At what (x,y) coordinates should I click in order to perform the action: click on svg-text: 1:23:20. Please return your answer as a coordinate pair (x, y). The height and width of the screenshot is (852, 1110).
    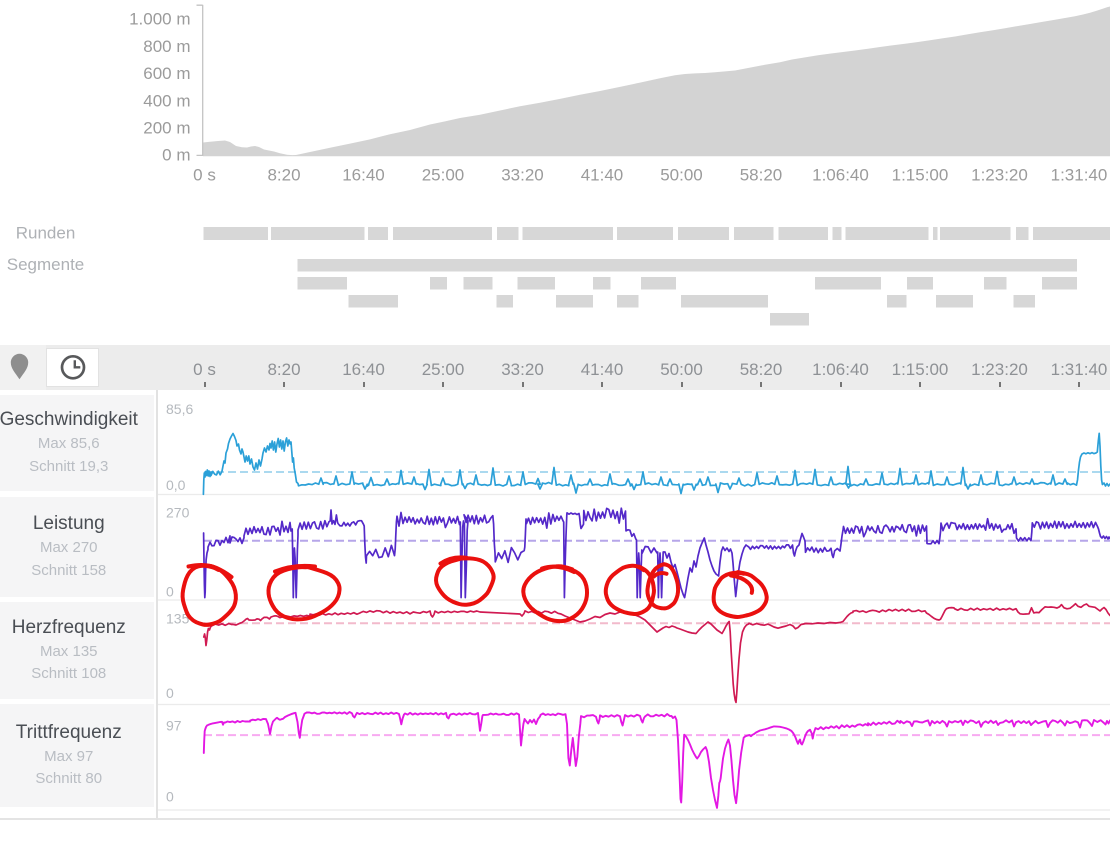
    Looking at the image, I should click on (999, 175).